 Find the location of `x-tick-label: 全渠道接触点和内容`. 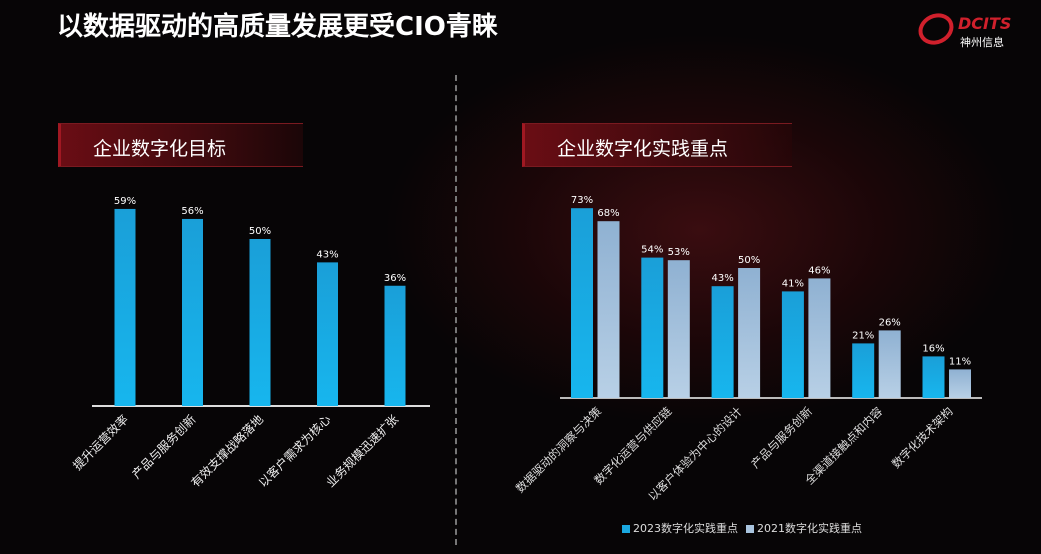

x-tick-label: 全渠道接触点和内容 is located at coordinates (843, 445).